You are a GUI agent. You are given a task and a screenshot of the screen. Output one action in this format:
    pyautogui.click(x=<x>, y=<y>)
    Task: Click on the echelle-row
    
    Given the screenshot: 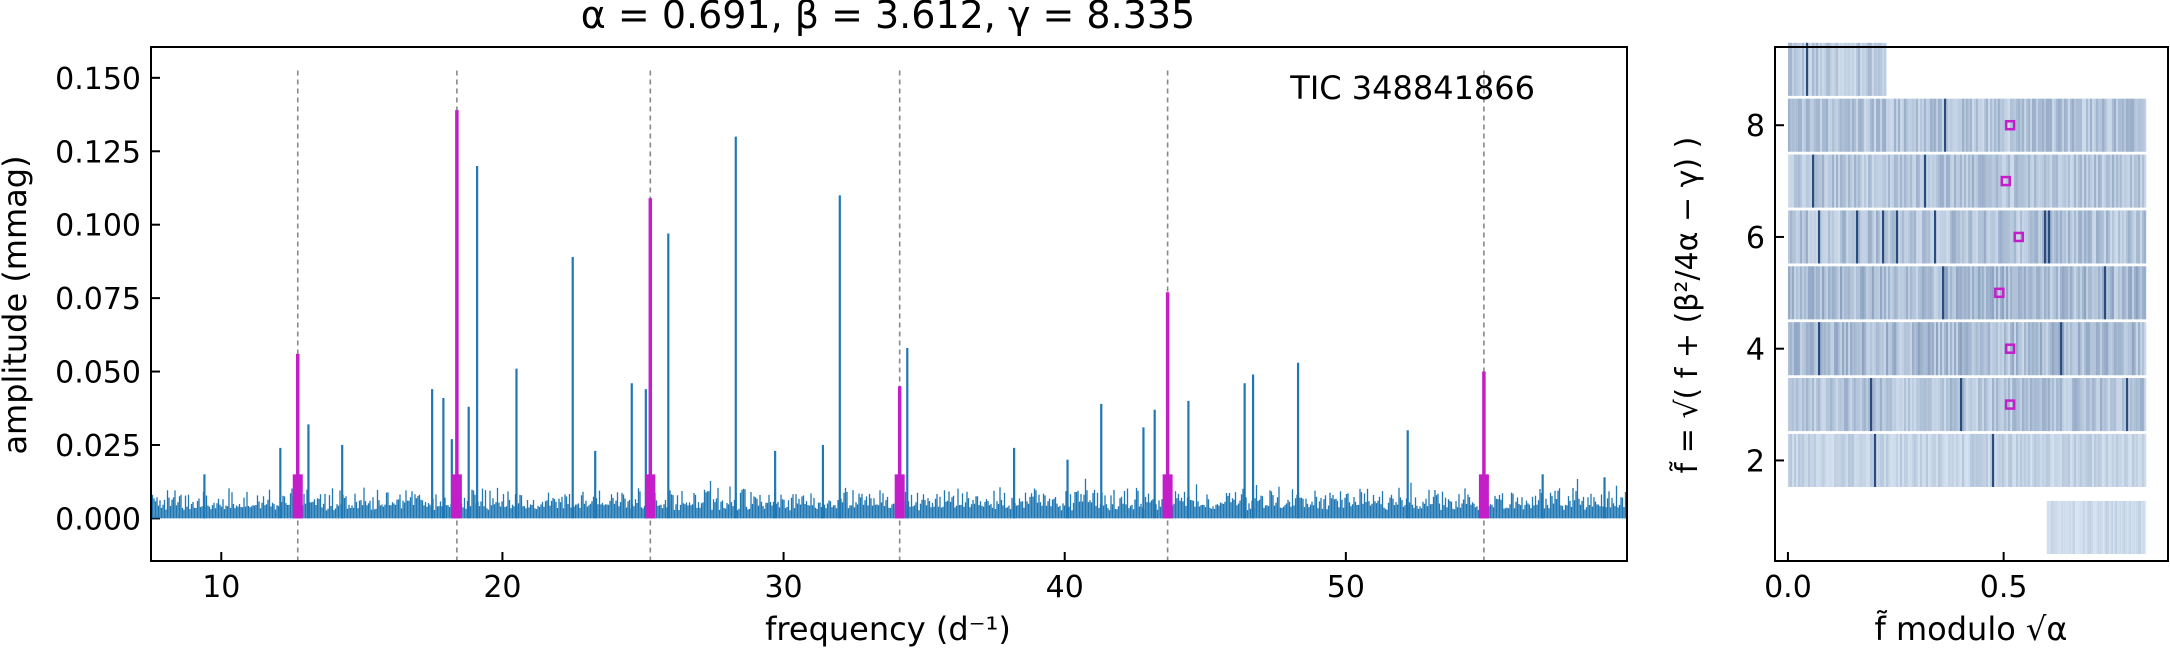 What is the action you would take?
    pyautogui.click(x=1967, y=181)
    